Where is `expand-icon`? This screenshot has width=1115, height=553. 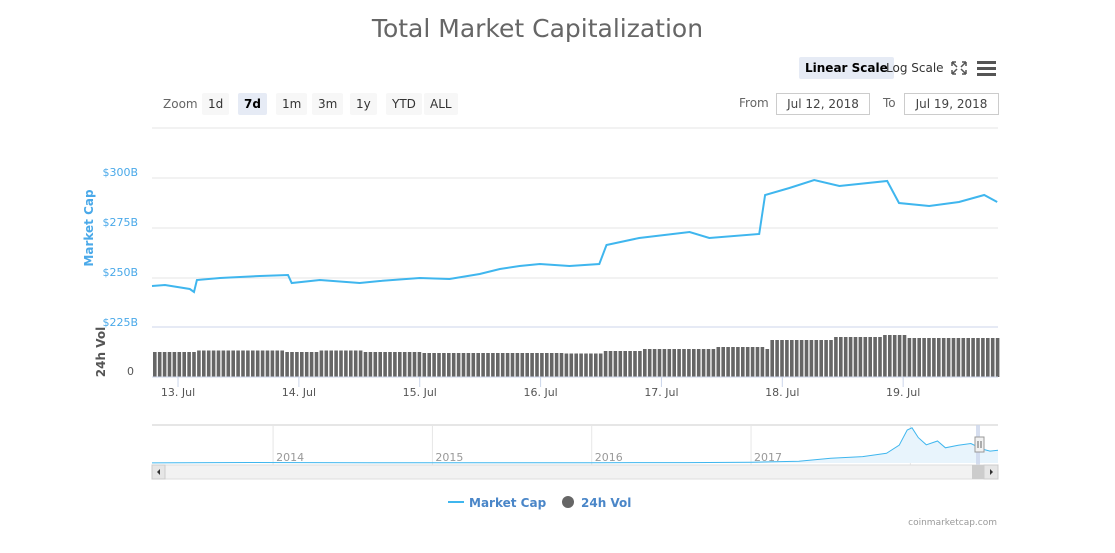
expand-icon is located at coordinates (959, 70).